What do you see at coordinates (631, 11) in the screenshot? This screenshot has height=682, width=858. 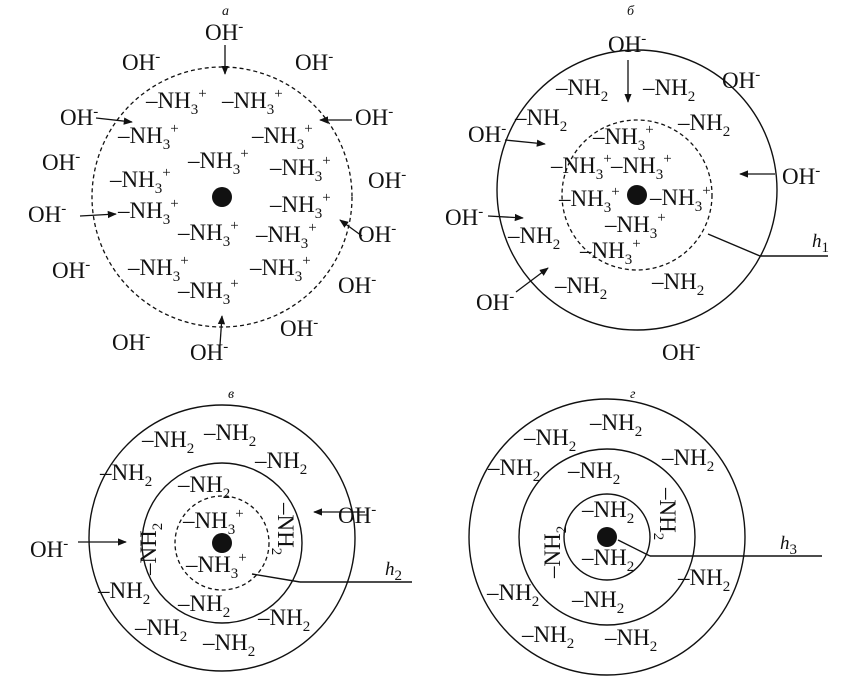 I see `panel-label: б` at bounding box center [631, 11].